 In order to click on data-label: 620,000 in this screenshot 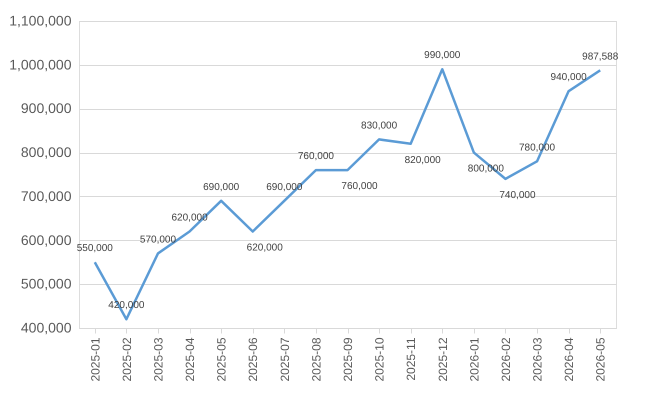, I will do `click(265, 248)`.